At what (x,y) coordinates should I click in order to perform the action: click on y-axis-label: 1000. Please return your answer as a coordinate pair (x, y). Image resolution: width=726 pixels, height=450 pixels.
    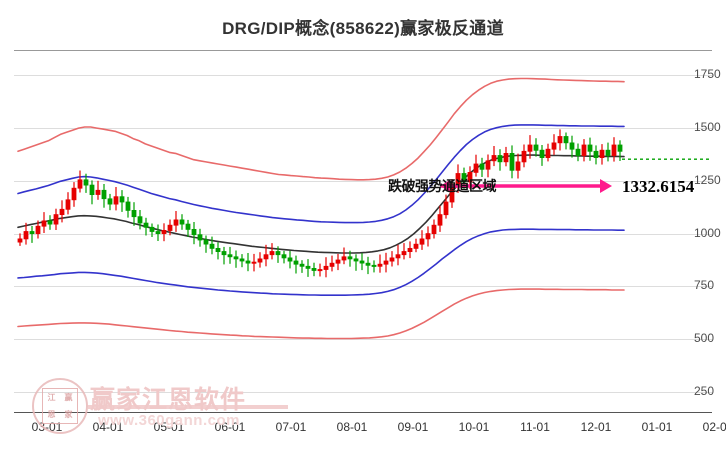
    Looking at the image, I should click on (707, 232).